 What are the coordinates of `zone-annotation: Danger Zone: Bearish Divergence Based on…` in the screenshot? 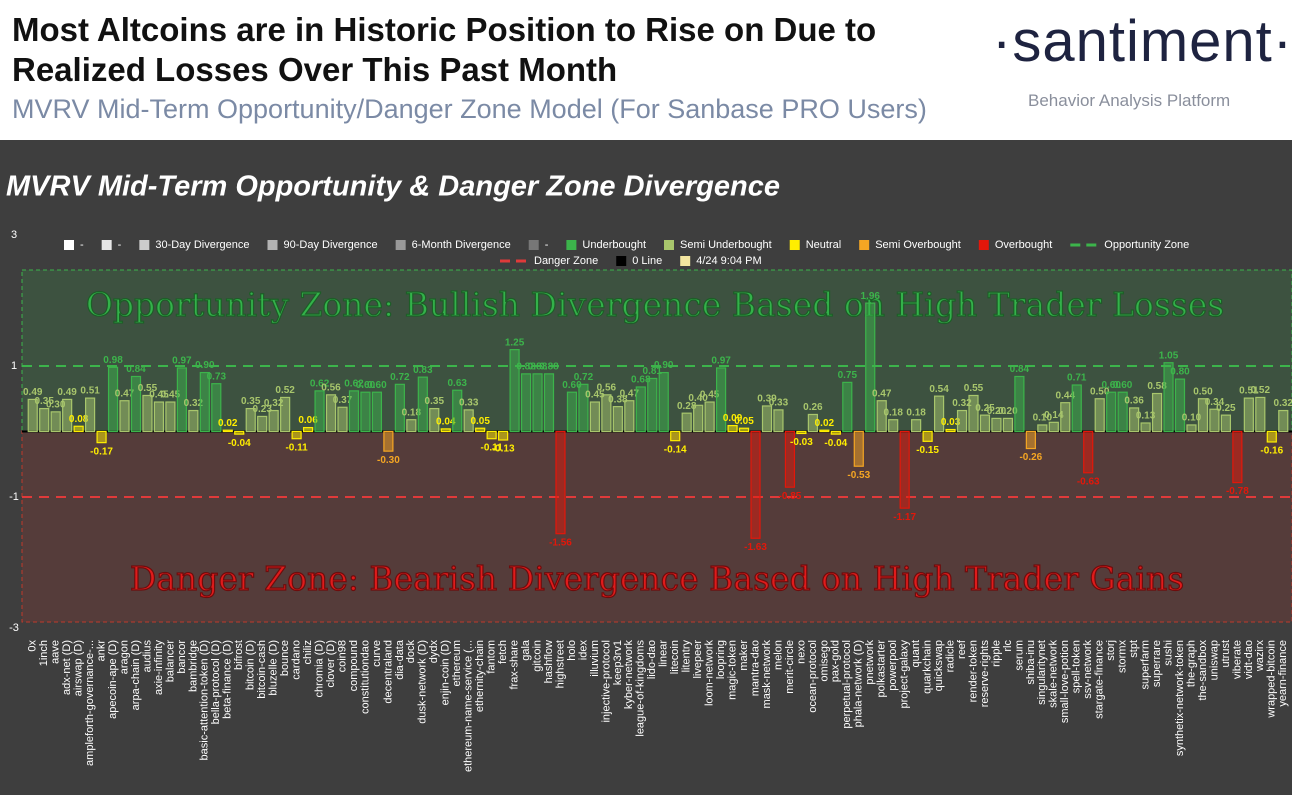 It's located at (657, 578).